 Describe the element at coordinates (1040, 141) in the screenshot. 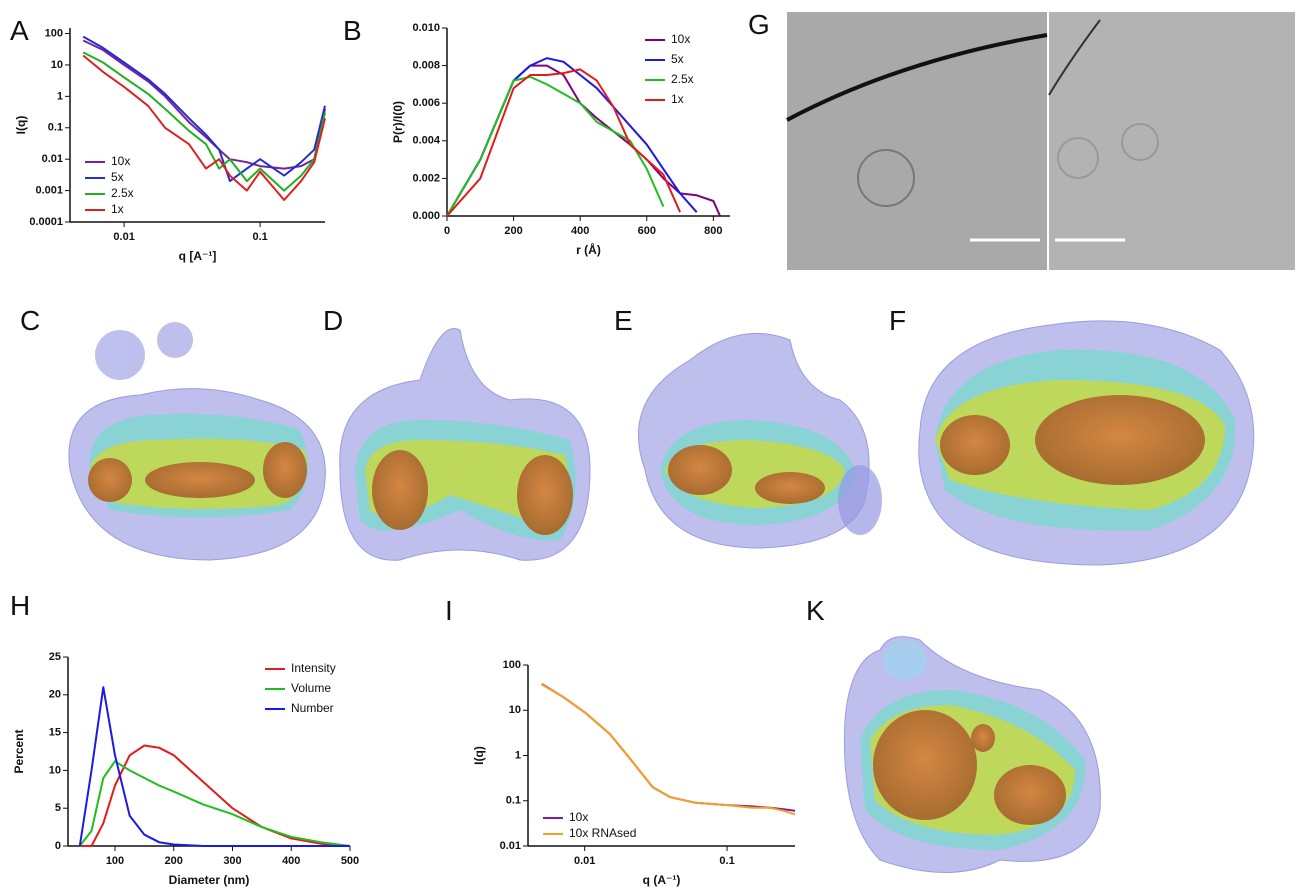

I see `micrograph` at that location.